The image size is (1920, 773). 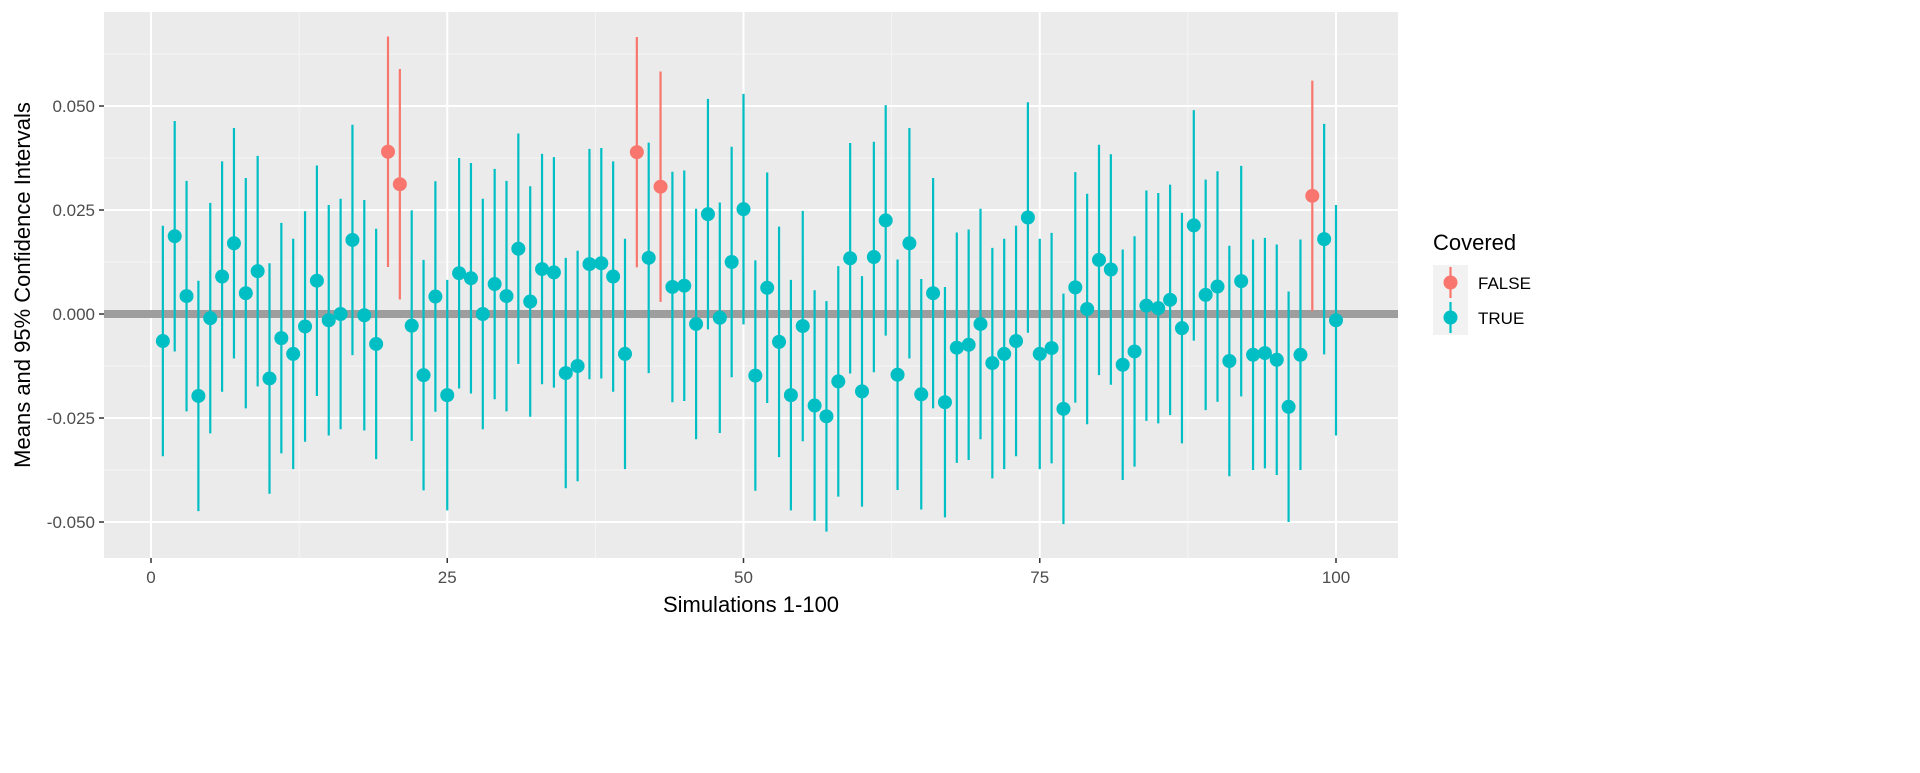 I want to click on legend-label: FALSE, so click(x=1504, y=283).